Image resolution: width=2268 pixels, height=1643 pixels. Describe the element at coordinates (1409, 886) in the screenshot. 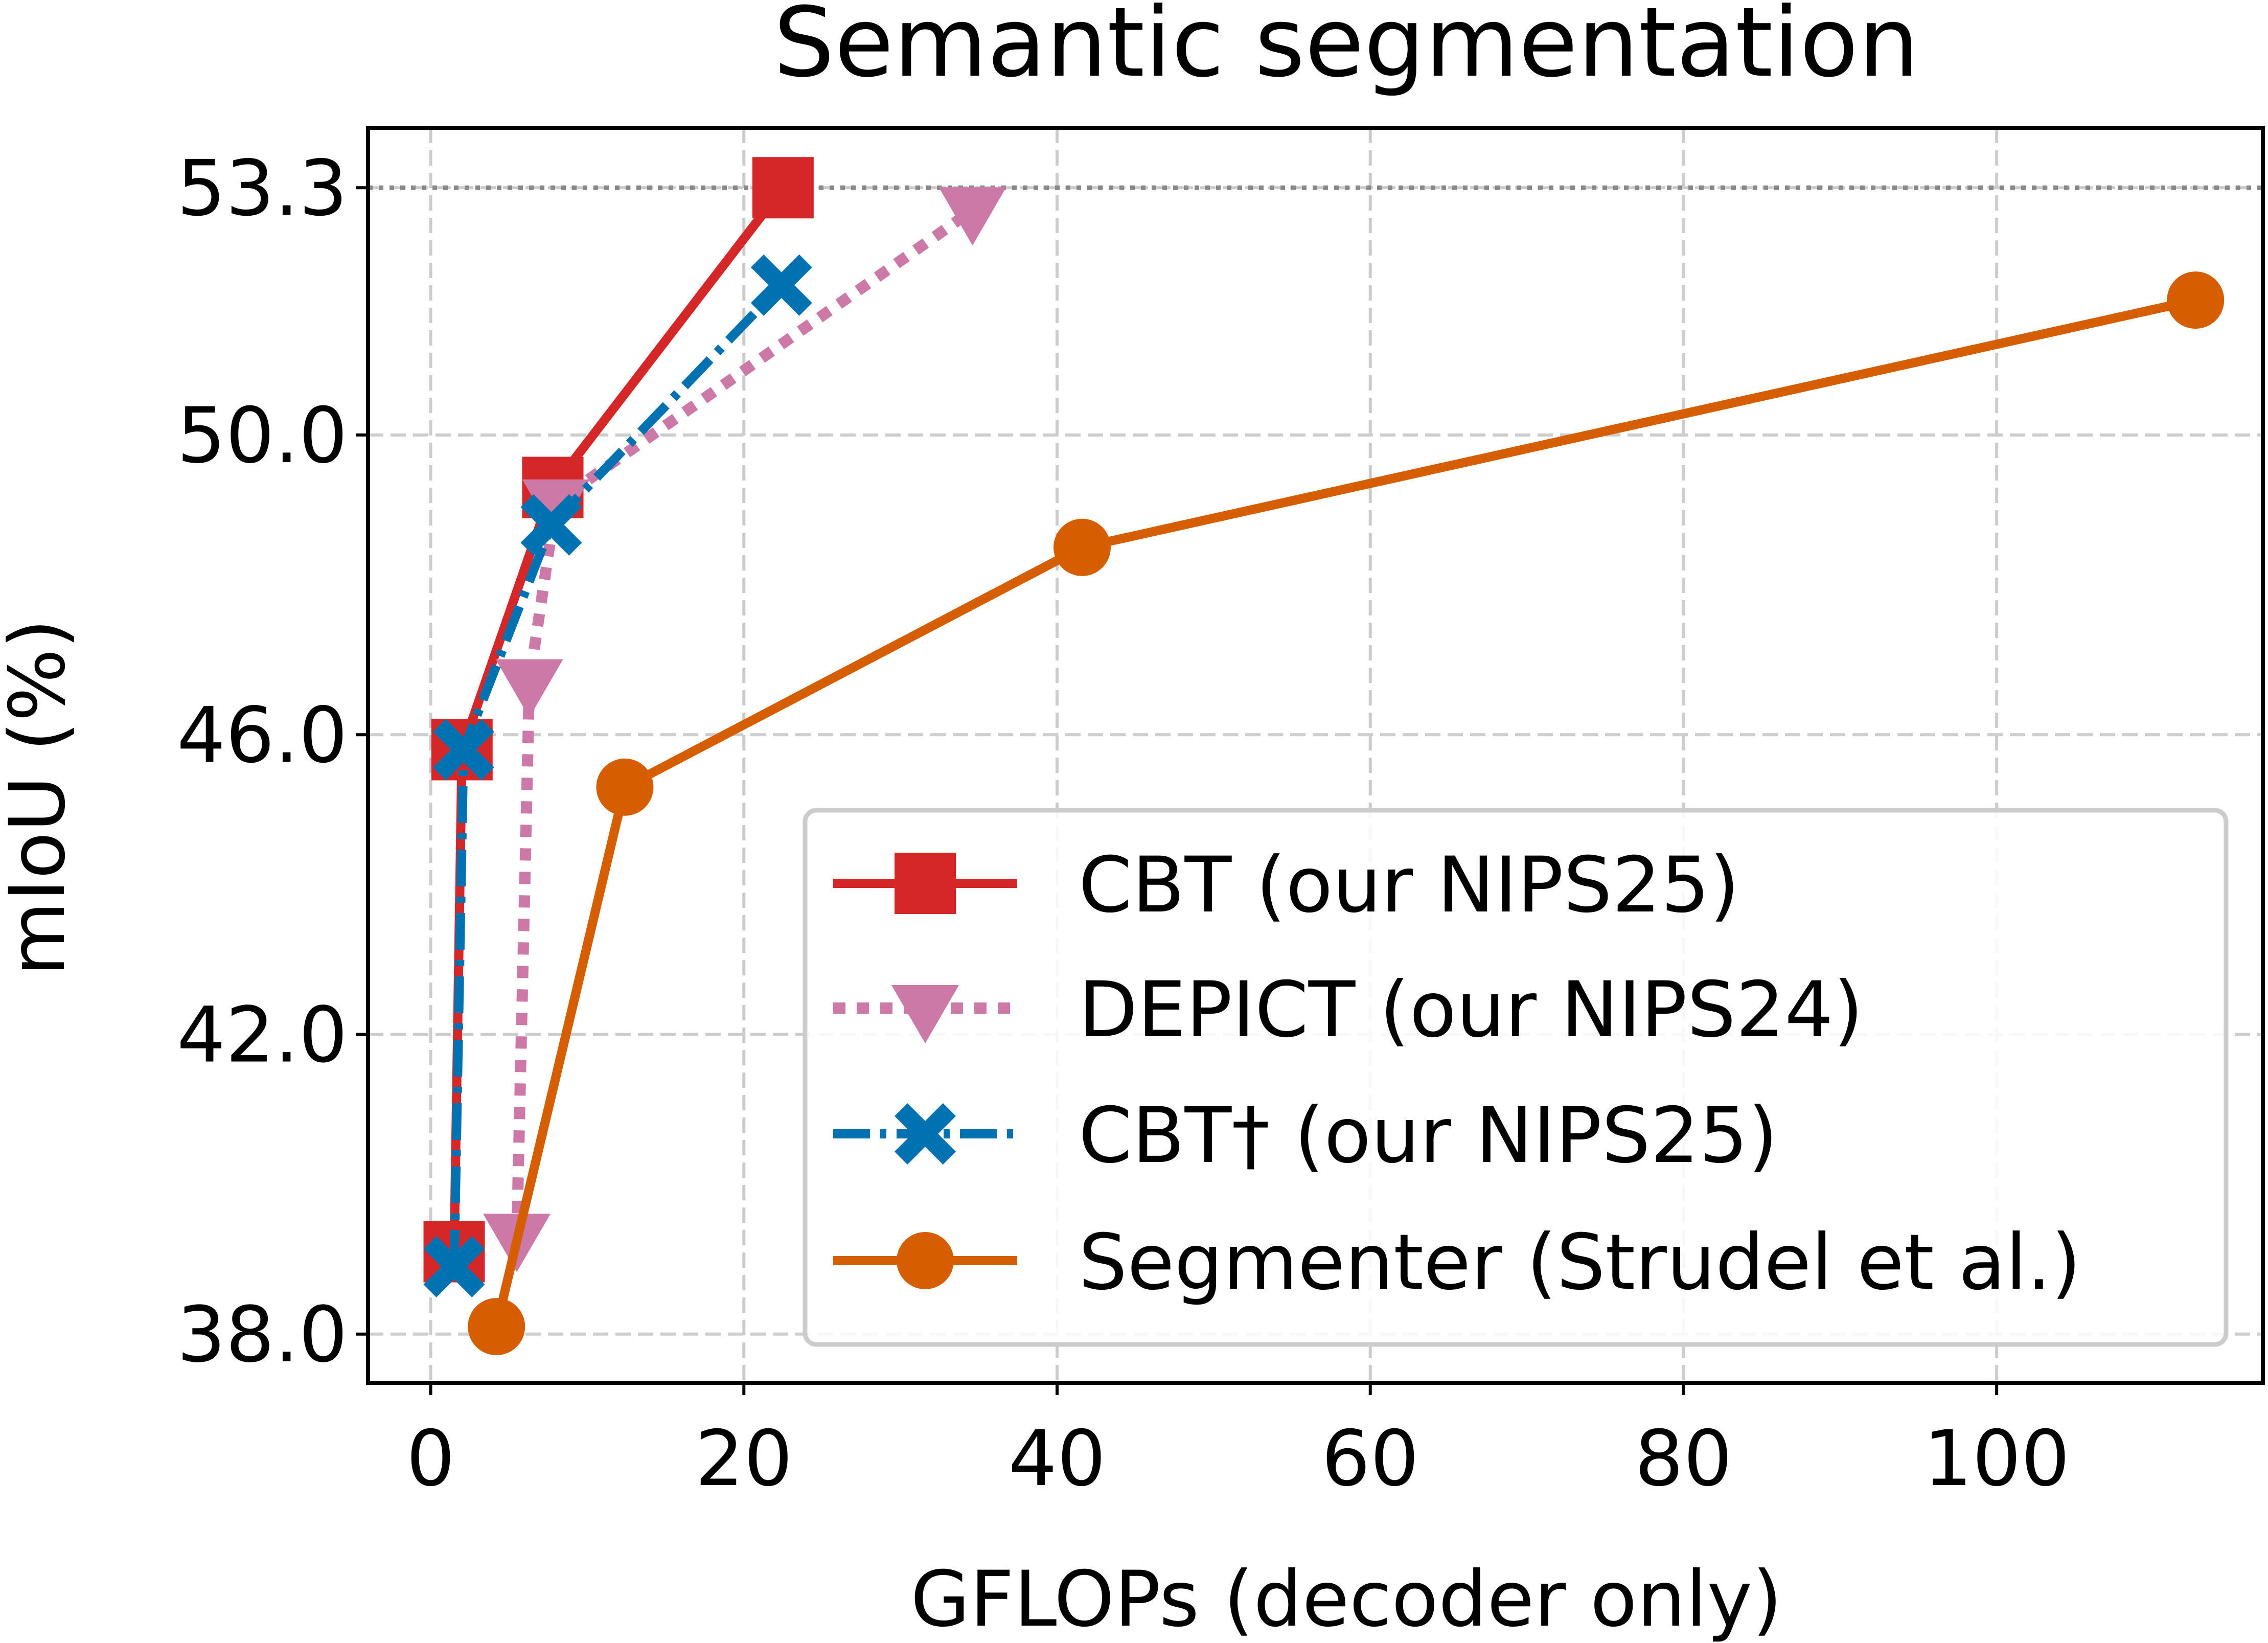

I see `legend-label: CBT (our NIPS25)` at that location.